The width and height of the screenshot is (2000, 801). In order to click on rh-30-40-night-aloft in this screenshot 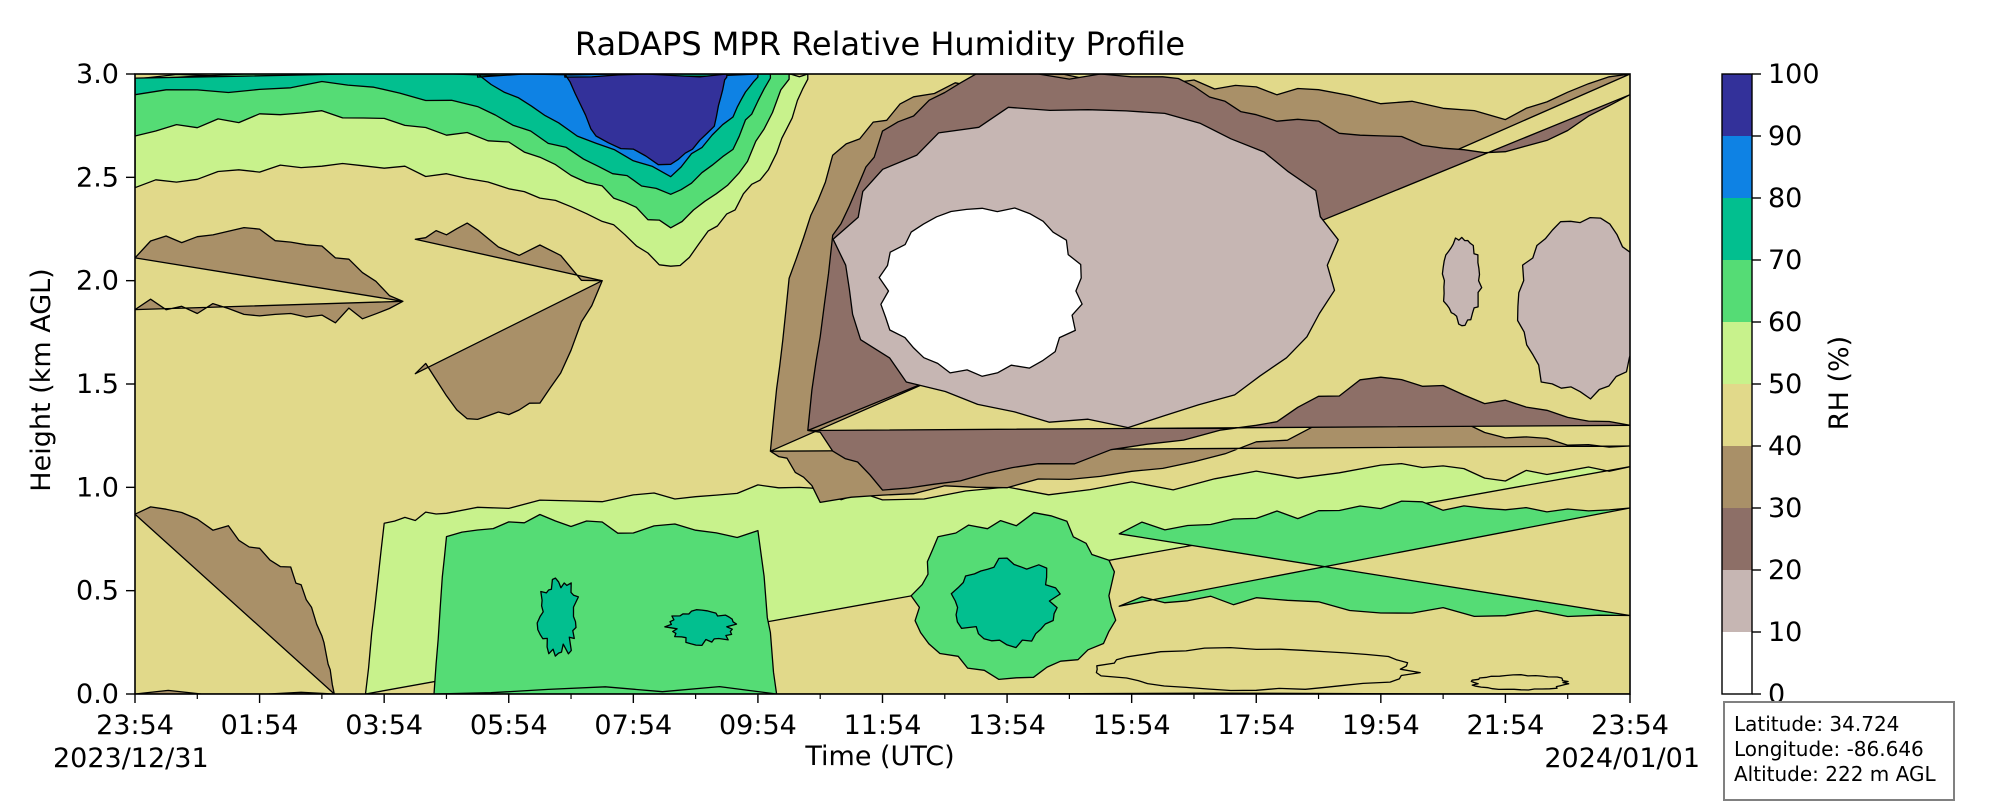, I will do `click(508, 321)`.